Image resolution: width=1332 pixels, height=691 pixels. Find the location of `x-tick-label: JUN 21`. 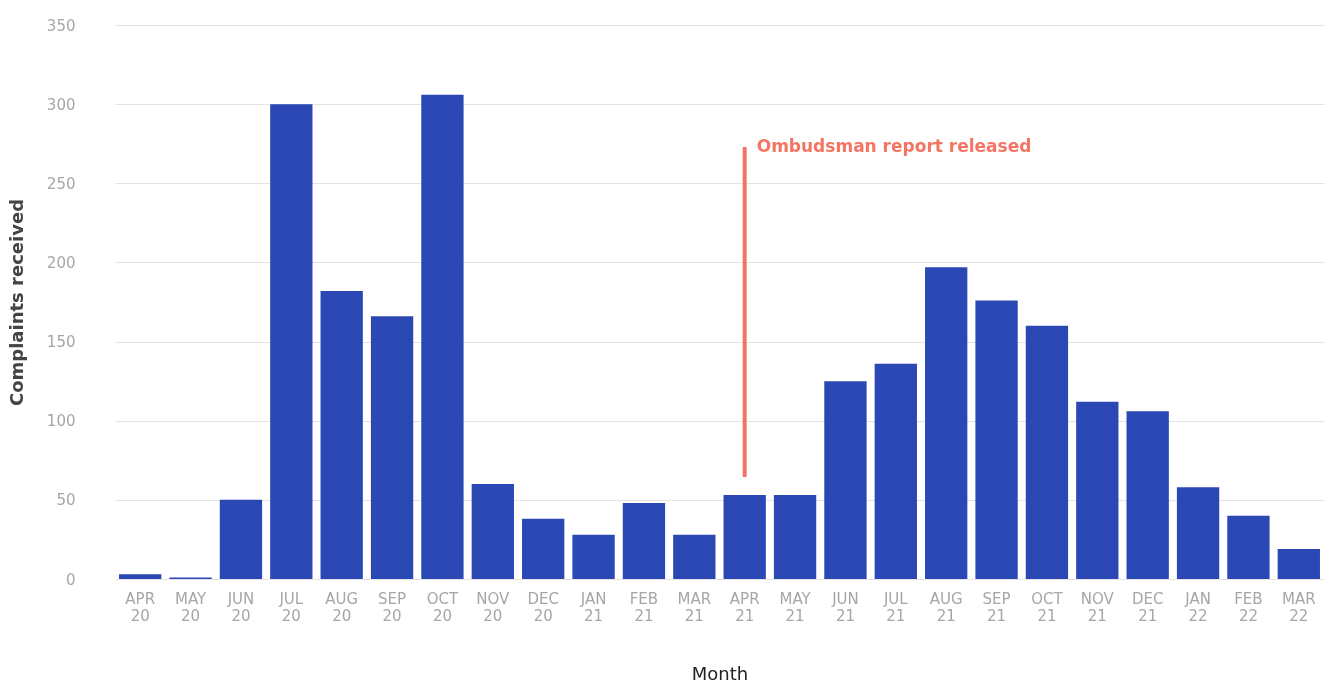

x-tick-label: JUN 21 is located at coordinates (845, 607).